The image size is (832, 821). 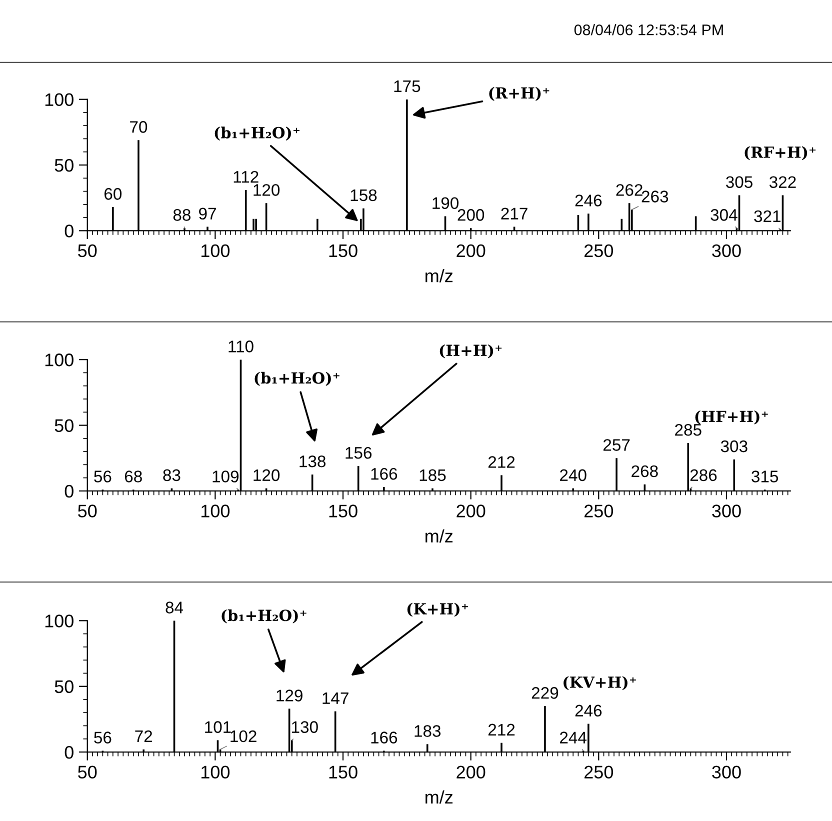 I want to click on annotation: 88, so click(x=181, y=215).